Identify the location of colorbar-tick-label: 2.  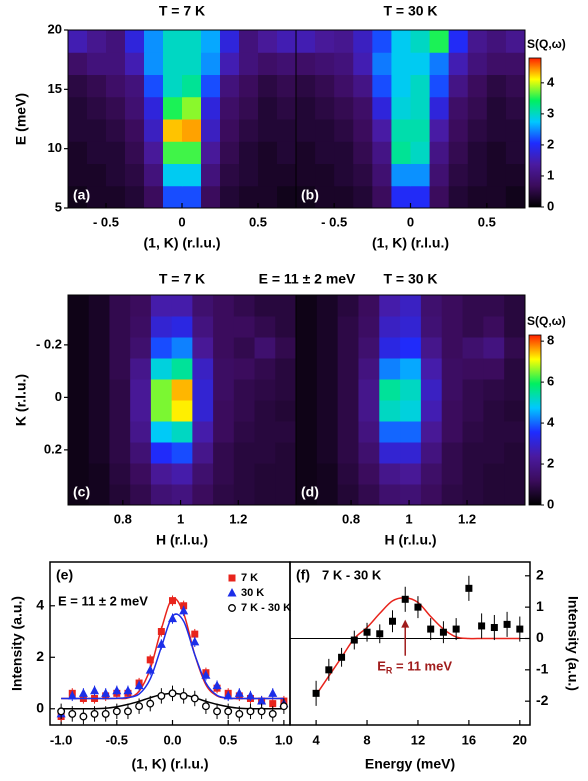
(550, 462).